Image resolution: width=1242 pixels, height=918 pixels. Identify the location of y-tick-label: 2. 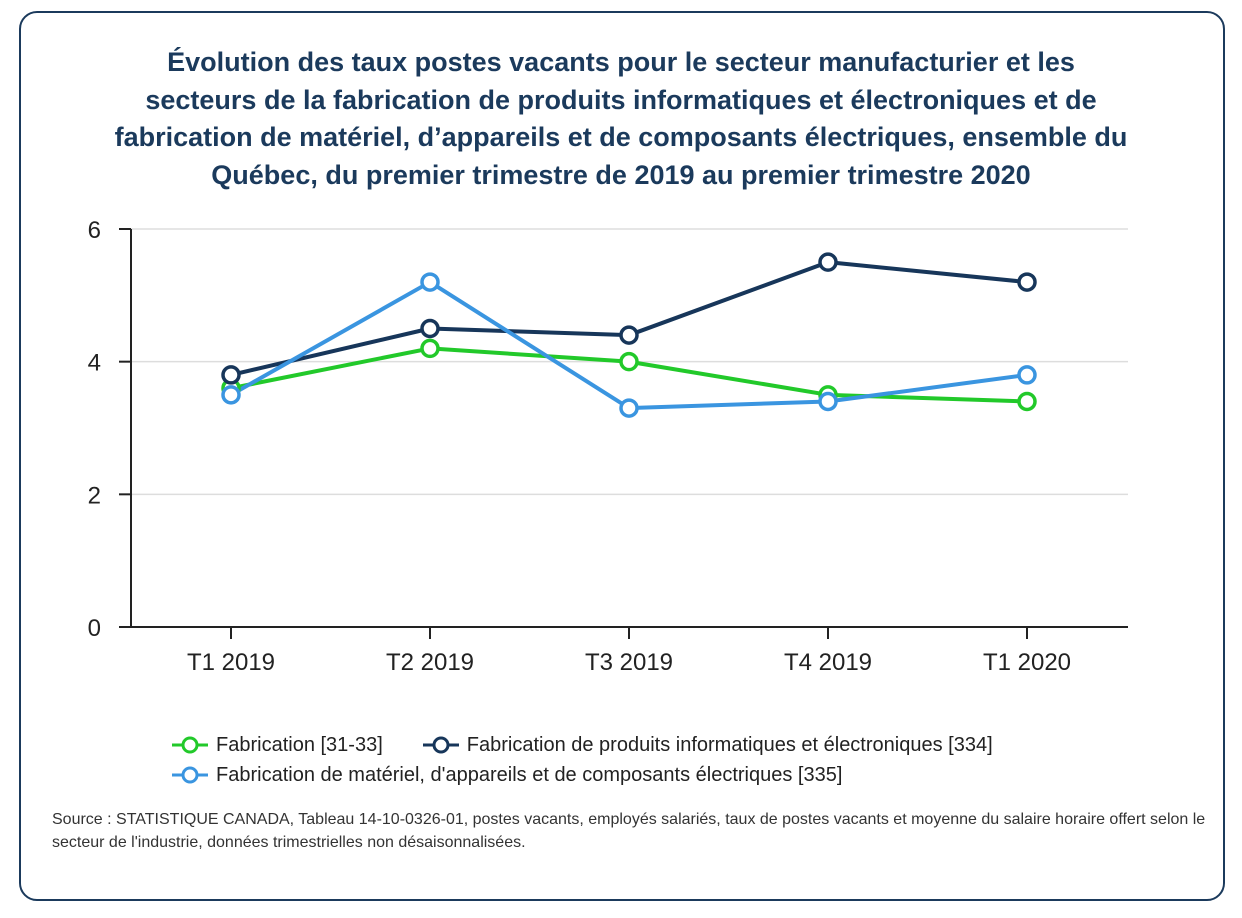
(94, 495).